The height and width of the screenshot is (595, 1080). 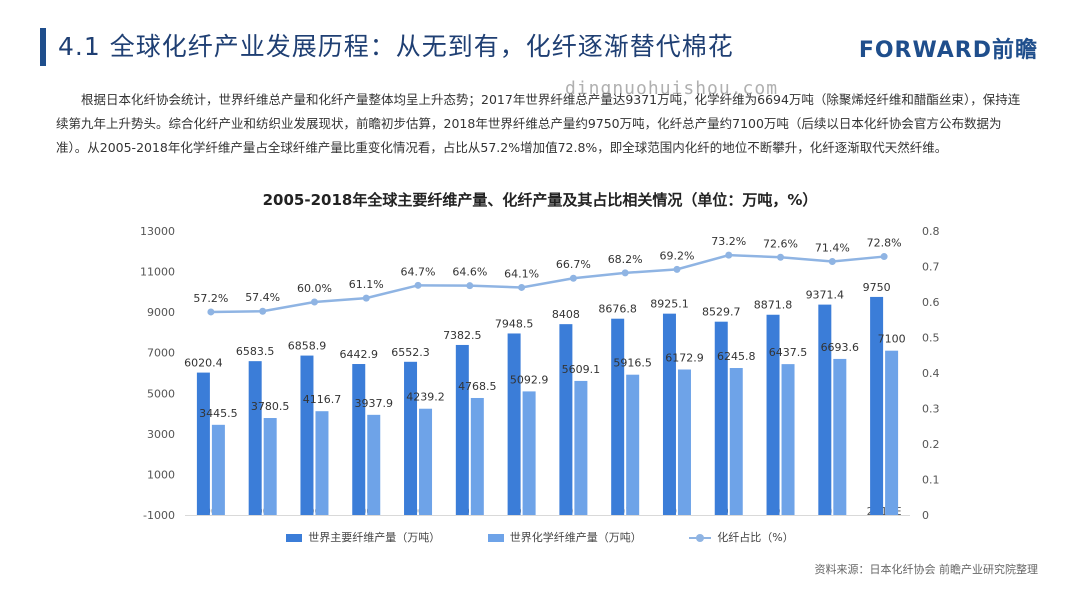 What do you see at coordinates (218, 413) in the screenshot?
I see `data-label-chemical: 3445.5` at bounding box center [218, 413].